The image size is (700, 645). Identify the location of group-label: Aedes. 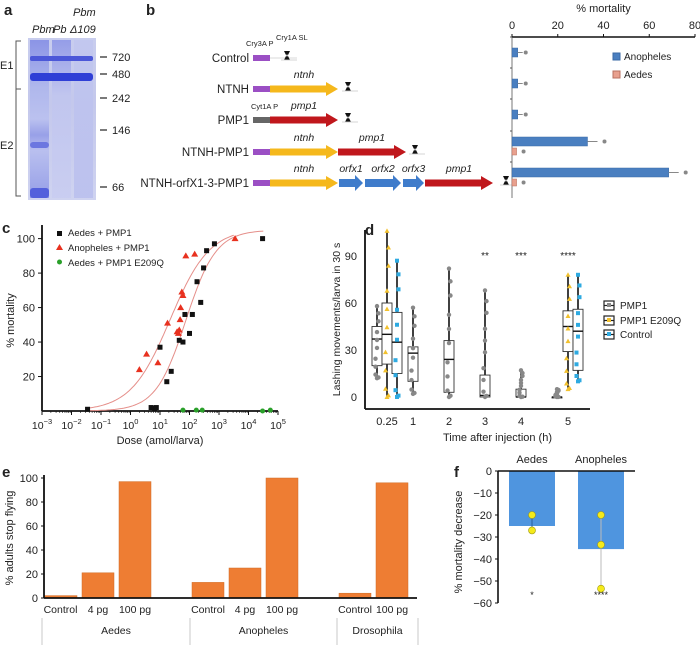
(116, 631).